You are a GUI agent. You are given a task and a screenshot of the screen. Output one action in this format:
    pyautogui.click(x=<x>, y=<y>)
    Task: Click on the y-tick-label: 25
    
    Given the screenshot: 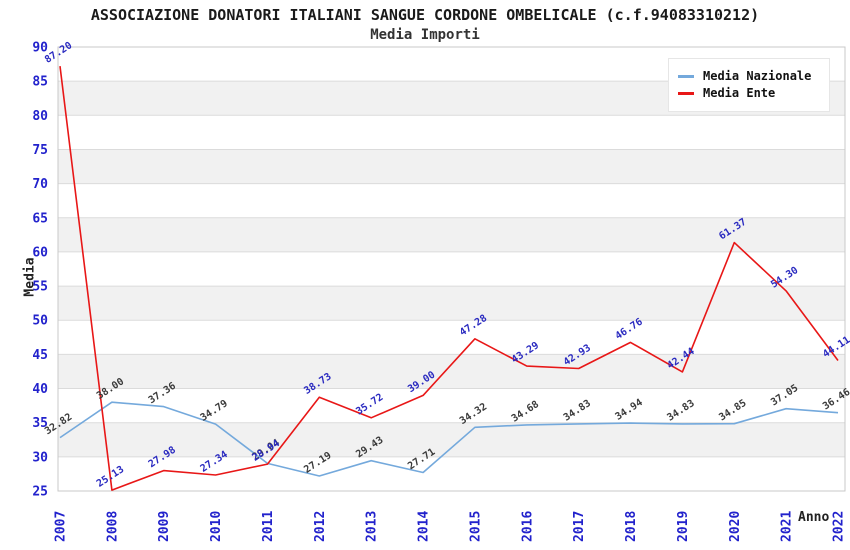 What is the action you would take?
    pyautogui.click(x=40, y=492)
    